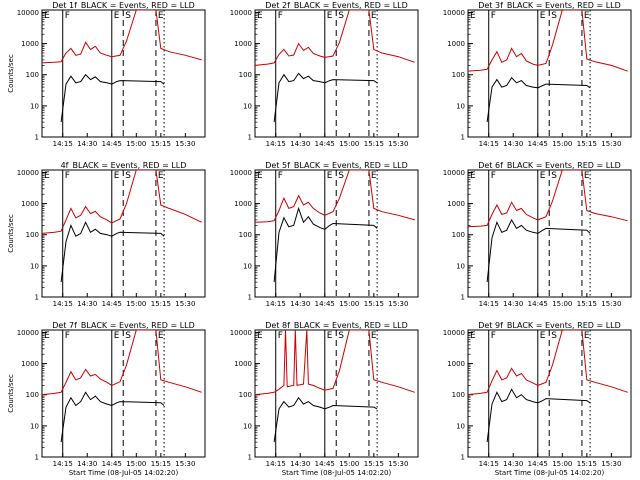 The height and width of the screenshot is (480, 640). Describe the element at coordinates (123, 325) in the screenshot. I see `panel-title: Det 7f_BLACK = Events, RED = LLD` at that location.